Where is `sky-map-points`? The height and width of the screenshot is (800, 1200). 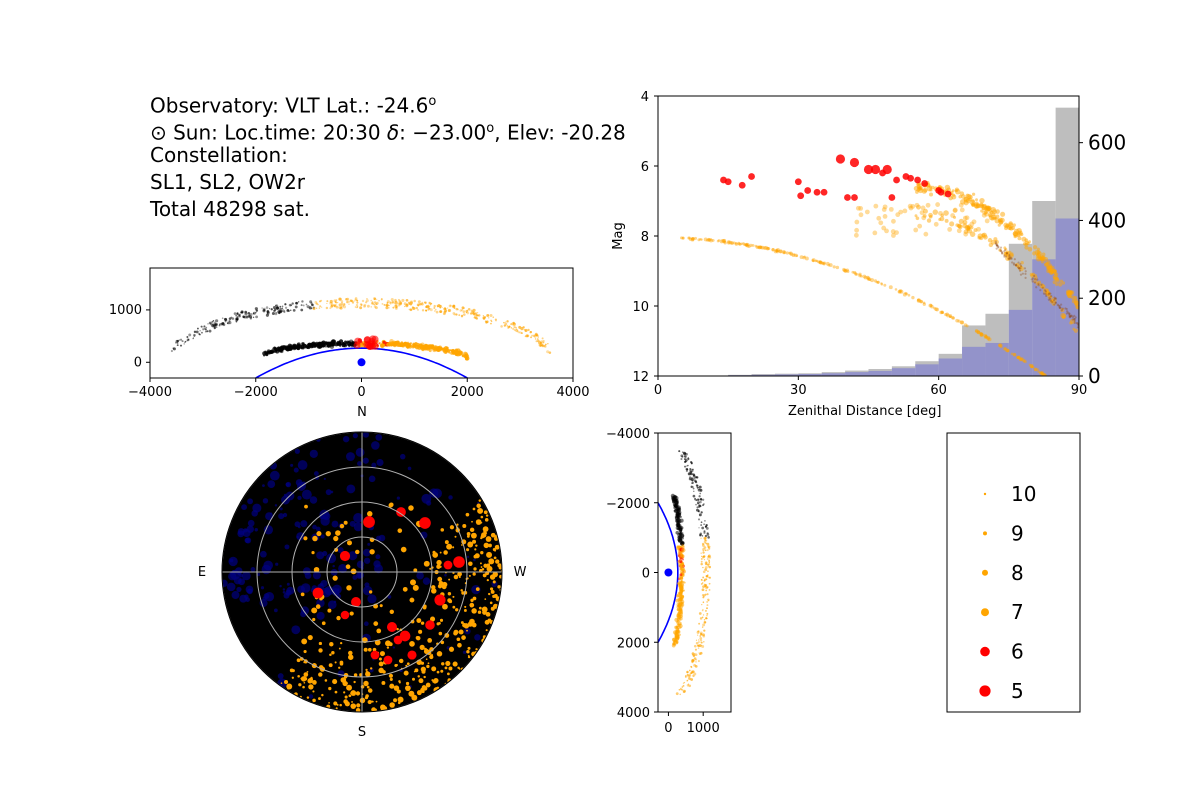
sky-map-points is located at coordinates (362, 572).